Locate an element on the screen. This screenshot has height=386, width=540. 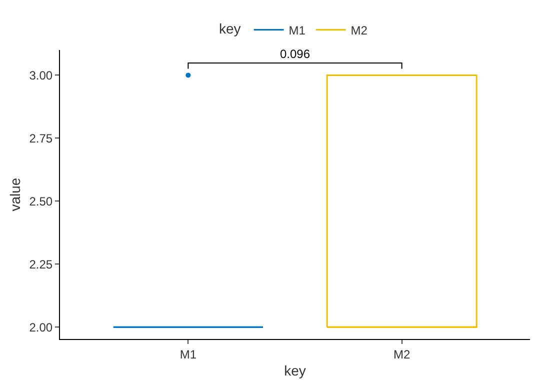
y-tick-label: 3.00 is located at coordinates (41, 75).